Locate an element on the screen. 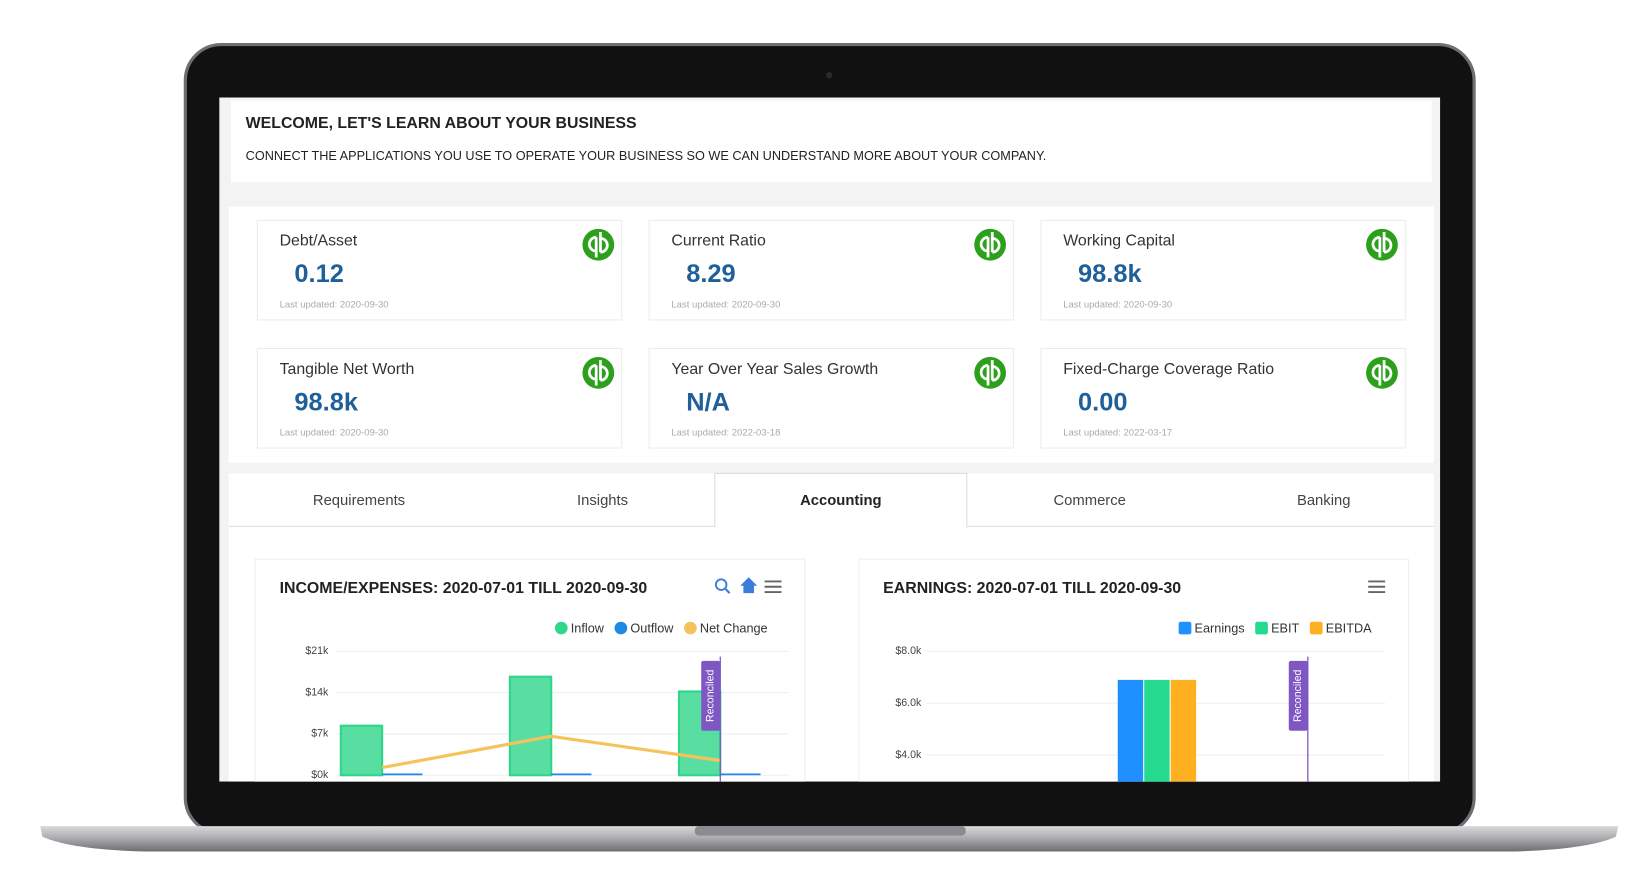  tab: Commerce is located at coordinates (1089, 501).